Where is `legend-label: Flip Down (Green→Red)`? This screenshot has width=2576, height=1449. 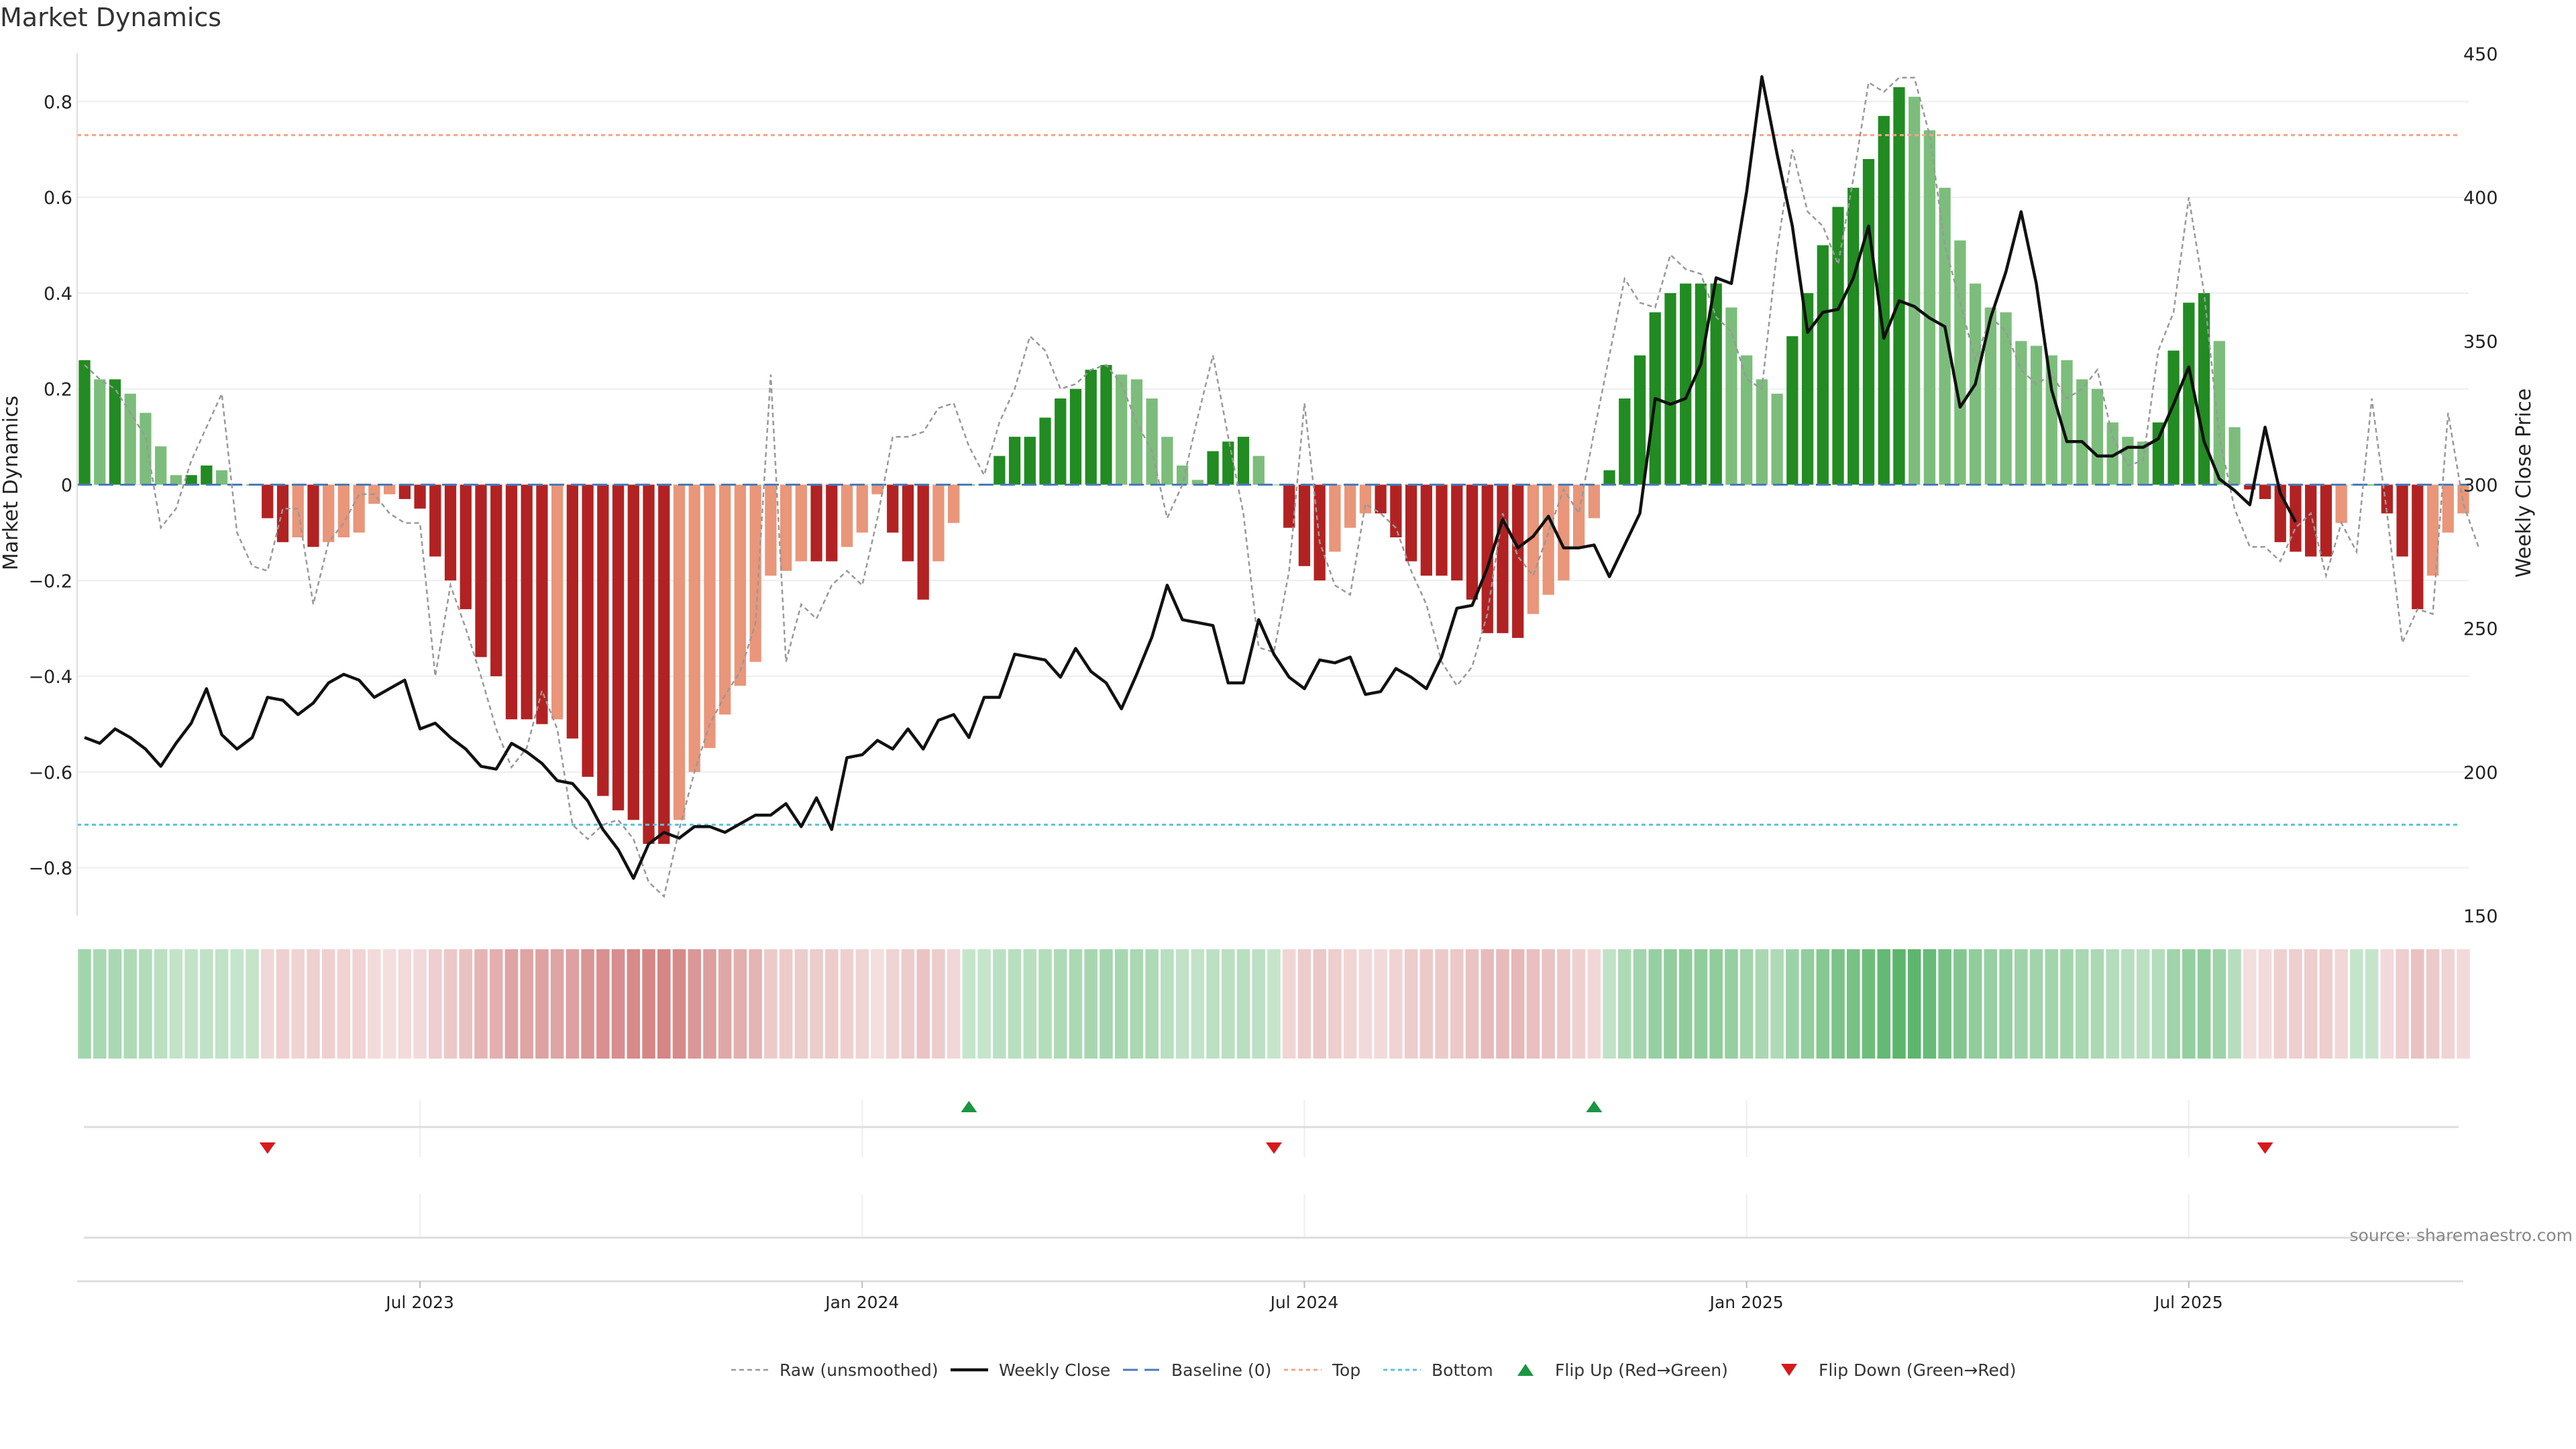
legend-label: Flip Down (Green→Red) is located at coordinates (1918, 1370).